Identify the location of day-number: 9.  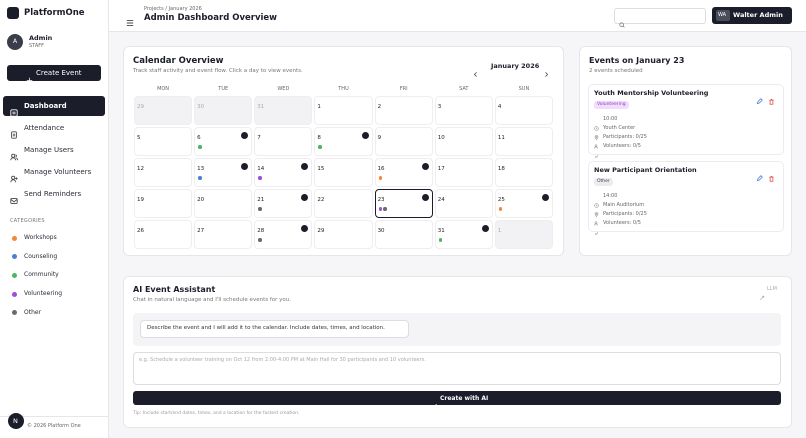
(379, 138).